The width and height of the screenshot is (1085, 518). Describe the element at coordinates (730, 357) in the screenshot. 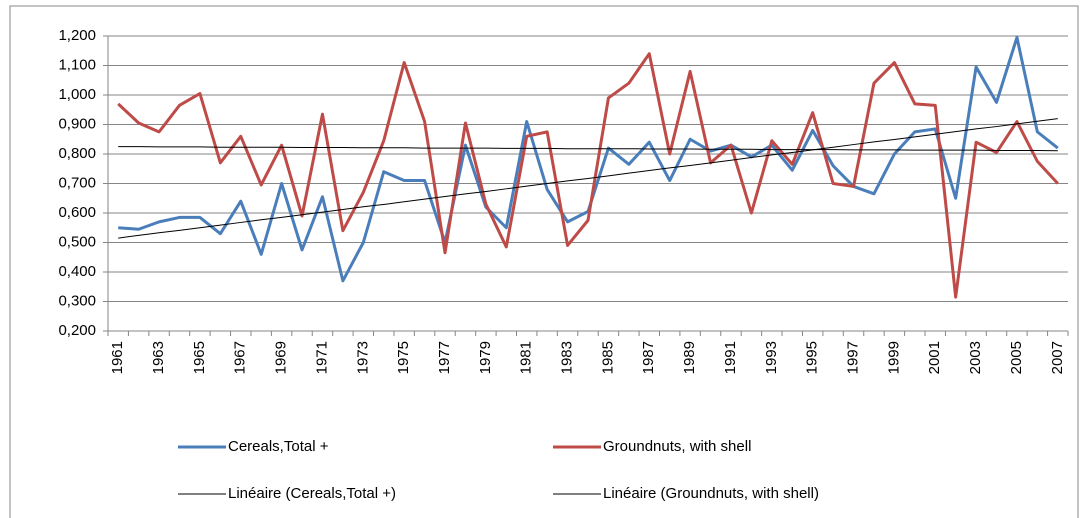

I see `x-tick-label: 1991` at that location.